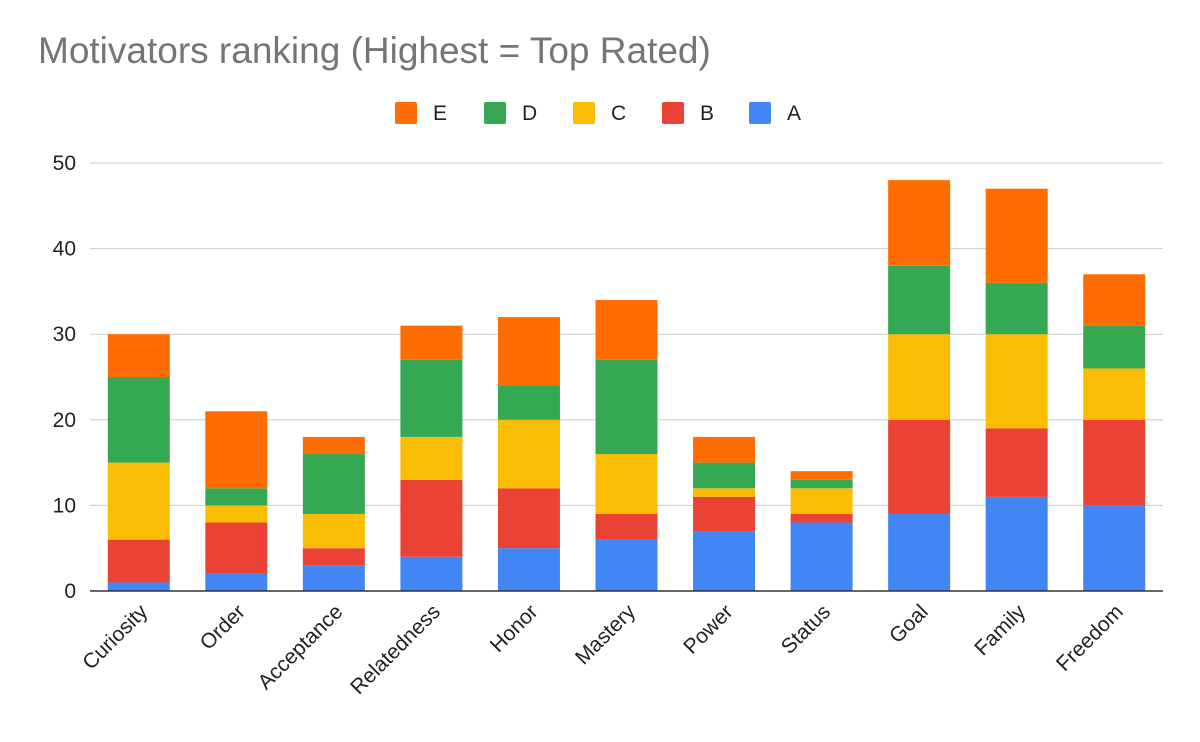 The height and width of the screenshot is (742, 1200). Describe the element at coordinates (64, 334) in the screenshot. I see `y-tick-label: 30` at that location.